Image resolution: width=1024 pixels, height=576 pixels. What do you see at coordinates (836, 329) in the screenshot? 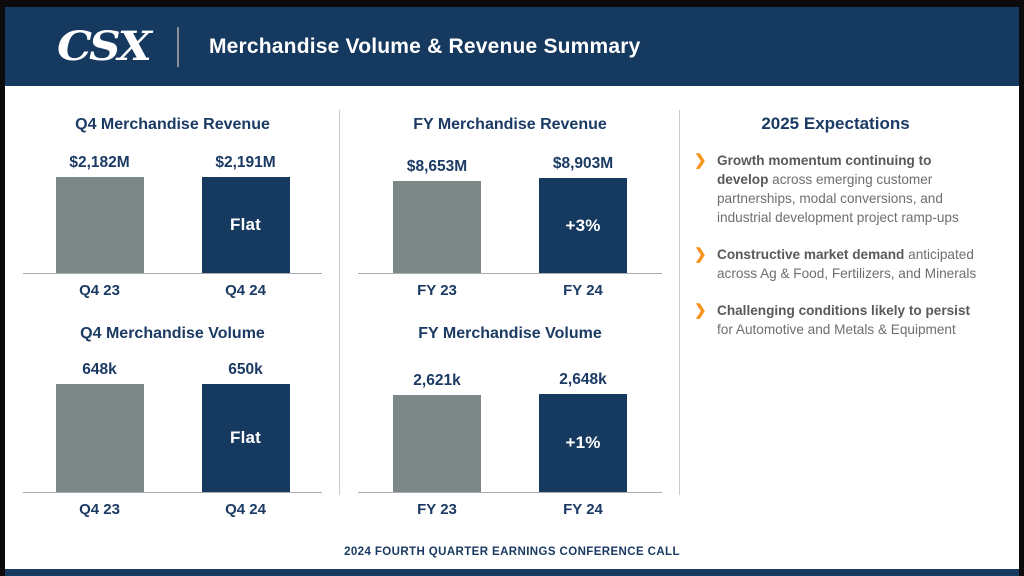
I see `bullet-rest: for Automotive and Metals & Equipment` at bounding box center [836, 329].